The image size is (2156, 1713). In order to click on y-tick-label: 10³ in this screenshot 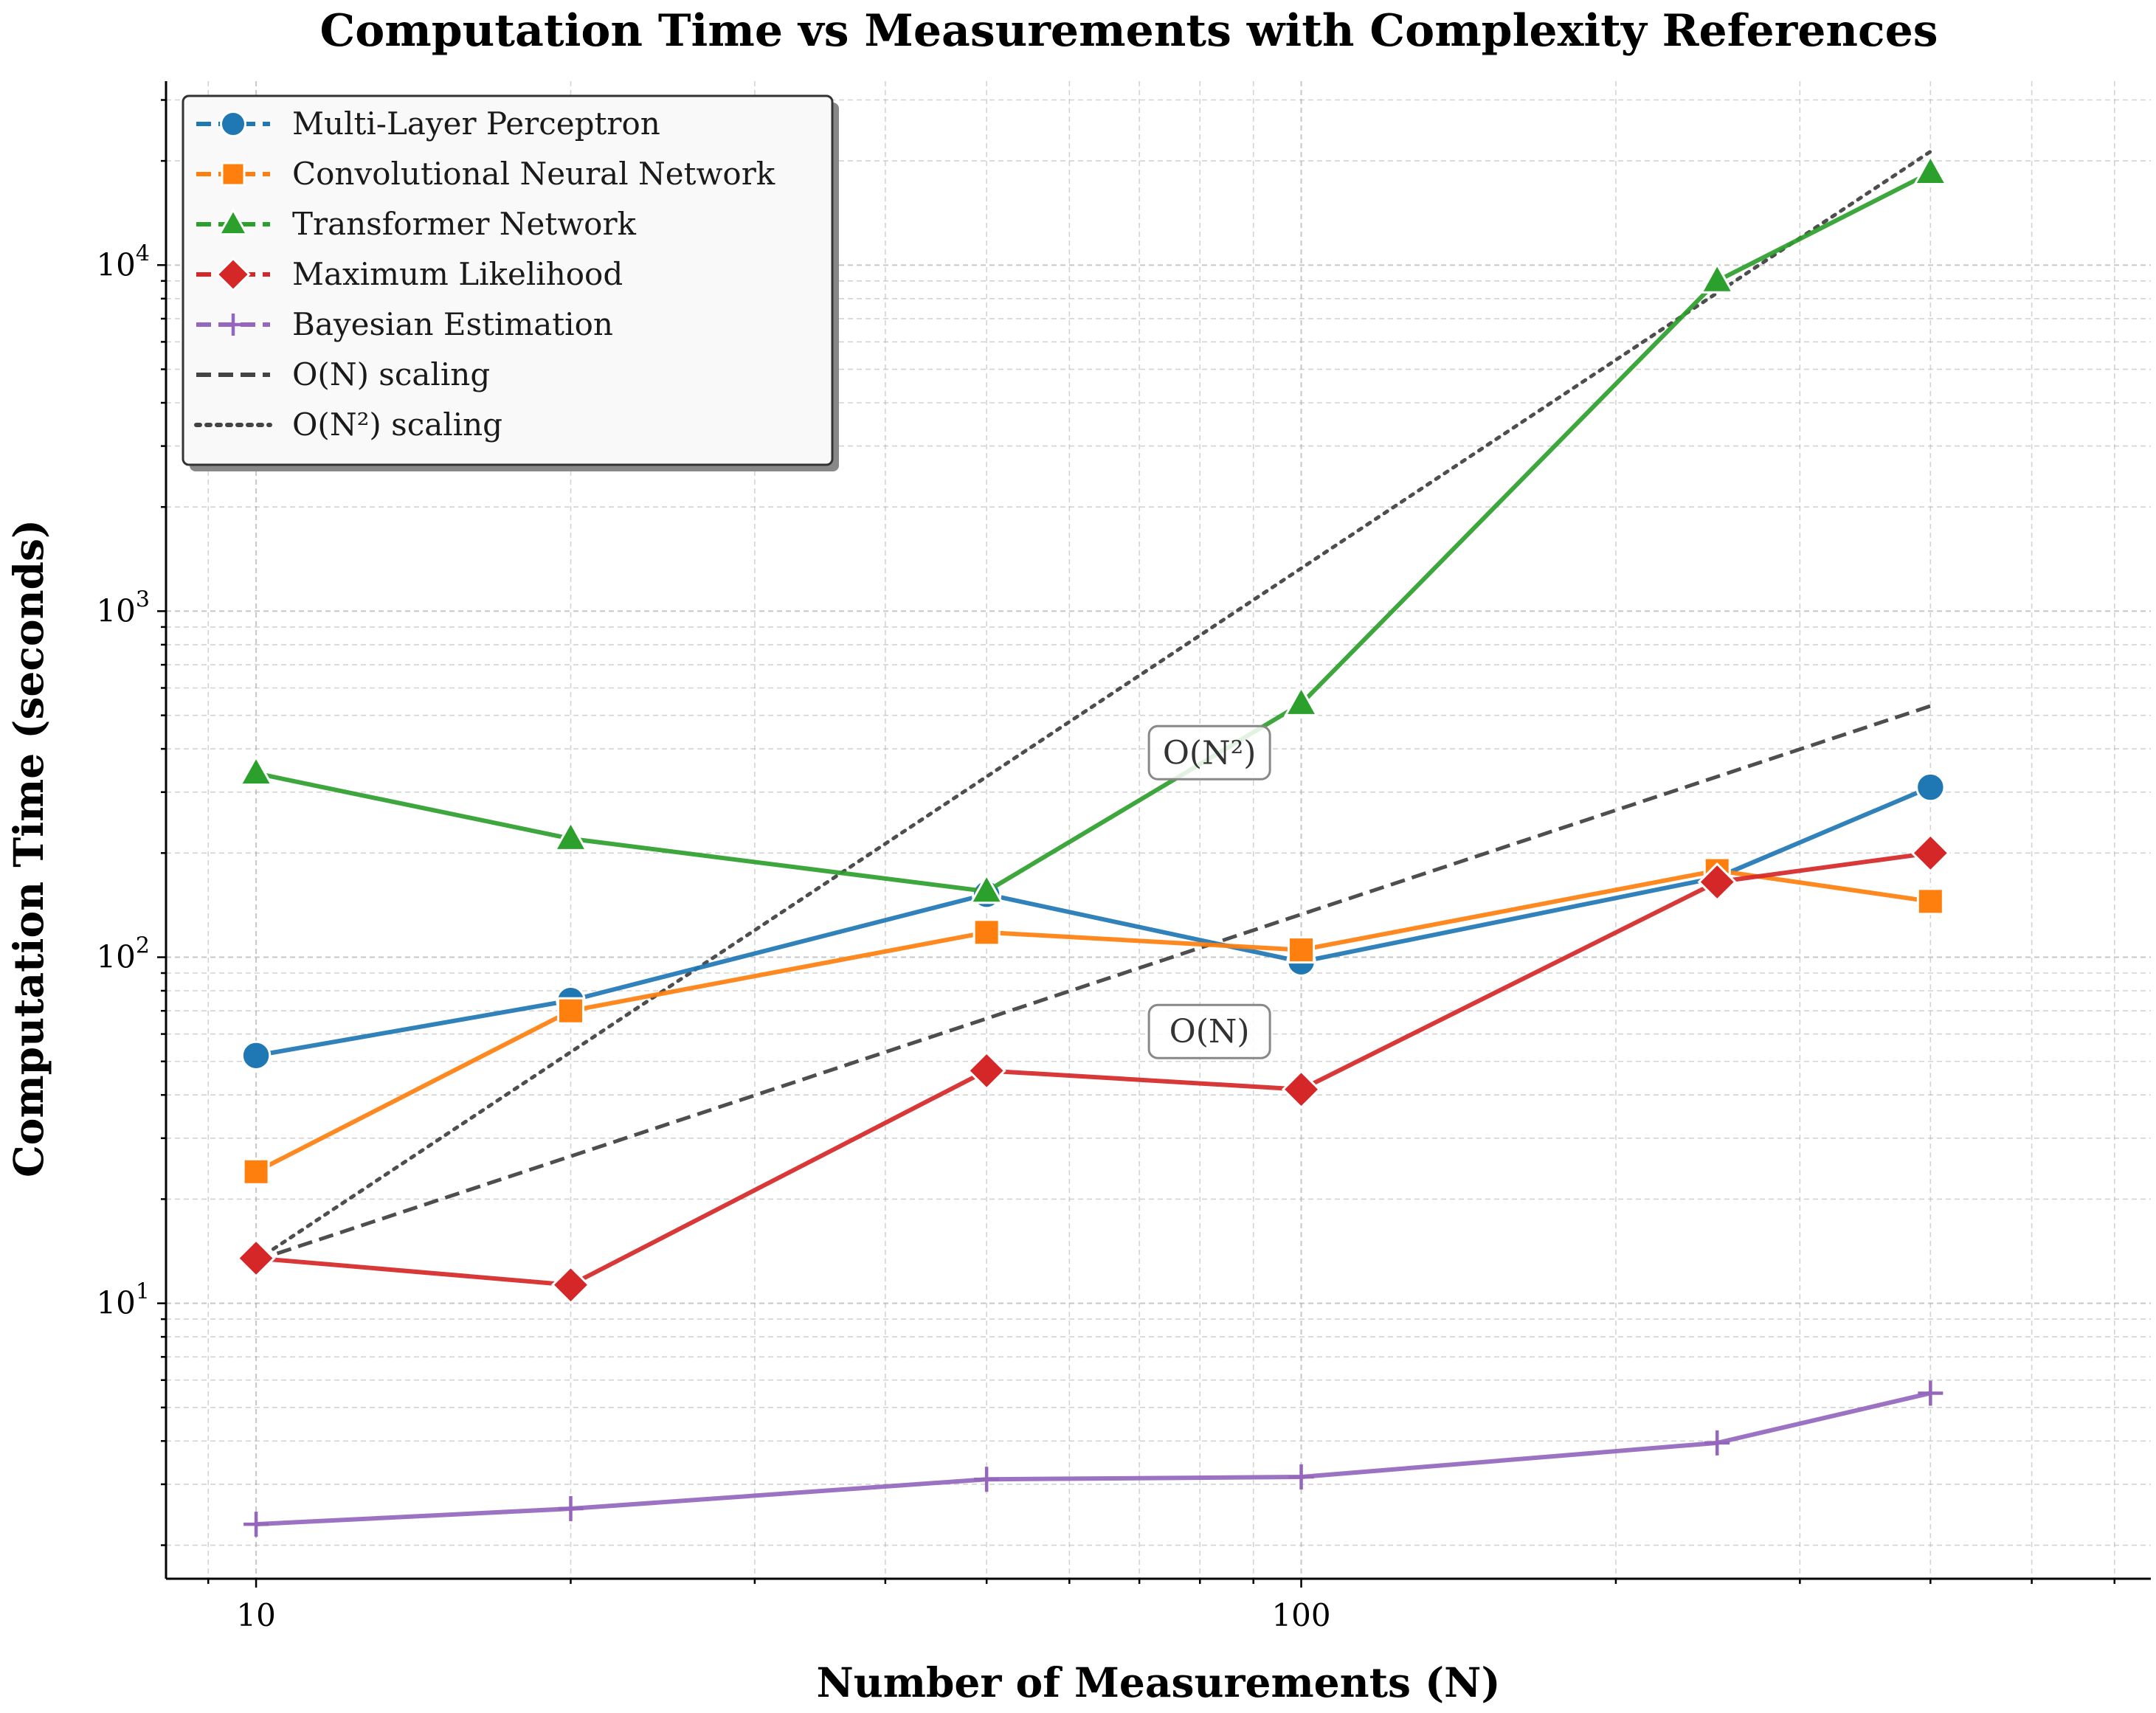, I will do `click(123, 607)`.